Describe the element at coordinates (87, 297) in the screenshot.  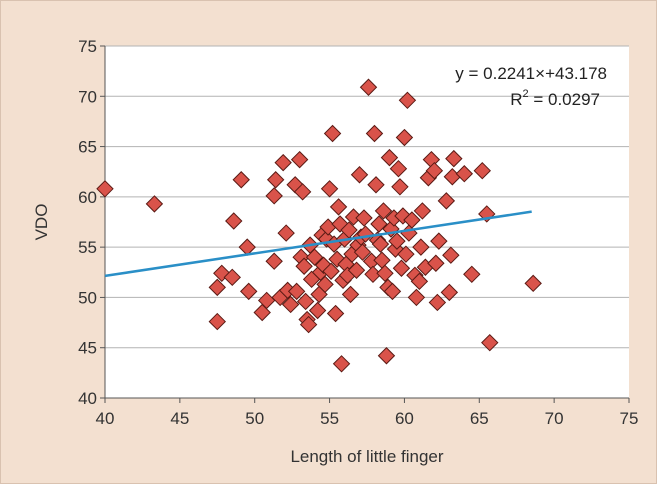
I see `y-tick-label: 50` at that location.